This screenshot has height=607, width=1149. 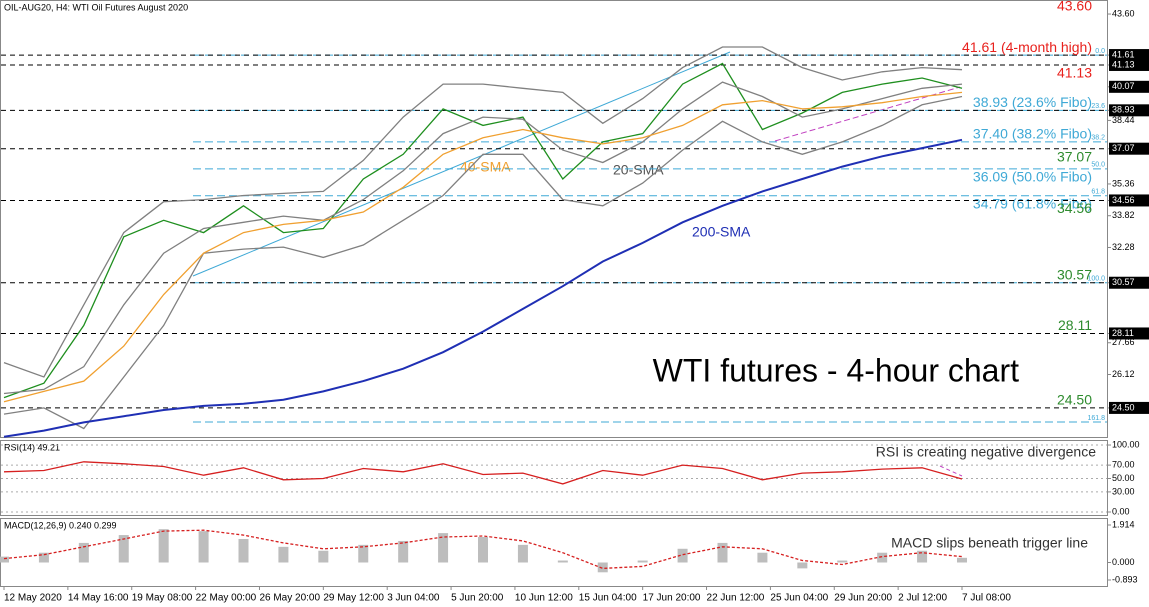 I want to click on fibo-label: 161.8, so click(x=1096, y=418).